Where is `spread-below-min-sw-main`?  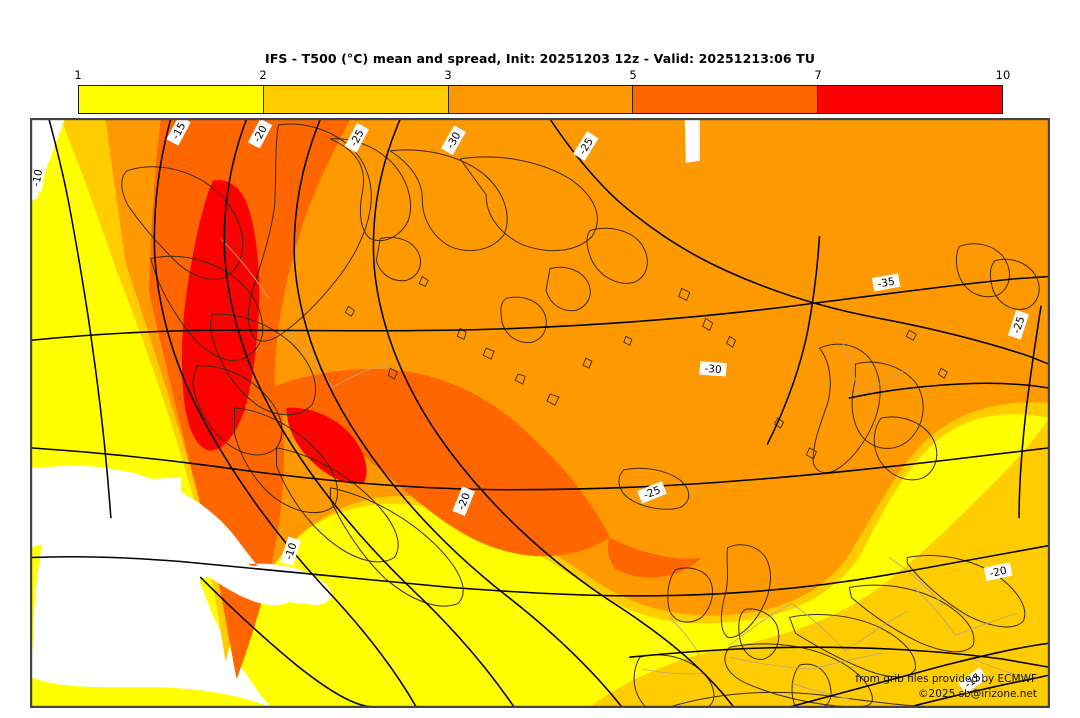
spread-below-min-sw-main is located at coordinates (166, 537).